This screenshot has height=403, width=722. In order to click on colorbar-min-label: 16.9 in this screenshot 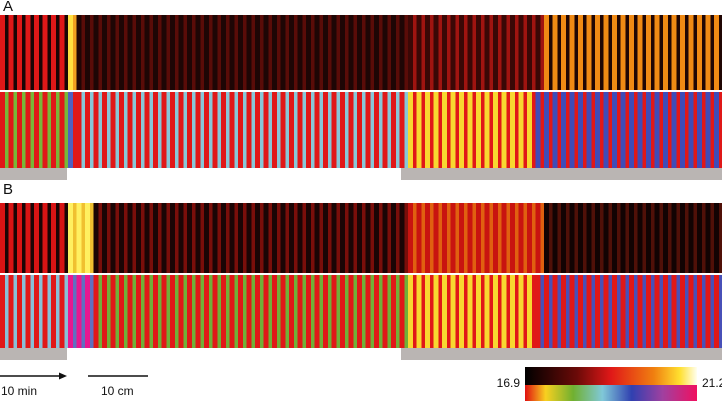, I will do `click(509, 383)`.